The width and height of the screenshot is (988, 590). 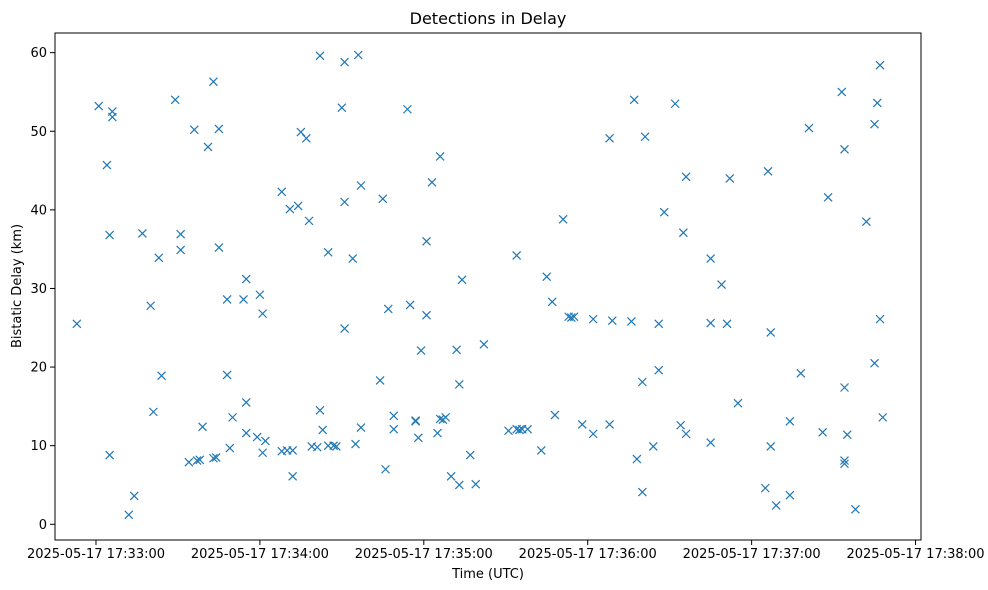 I want to click on y-tick-label: 40, so click(x=38, y=210).